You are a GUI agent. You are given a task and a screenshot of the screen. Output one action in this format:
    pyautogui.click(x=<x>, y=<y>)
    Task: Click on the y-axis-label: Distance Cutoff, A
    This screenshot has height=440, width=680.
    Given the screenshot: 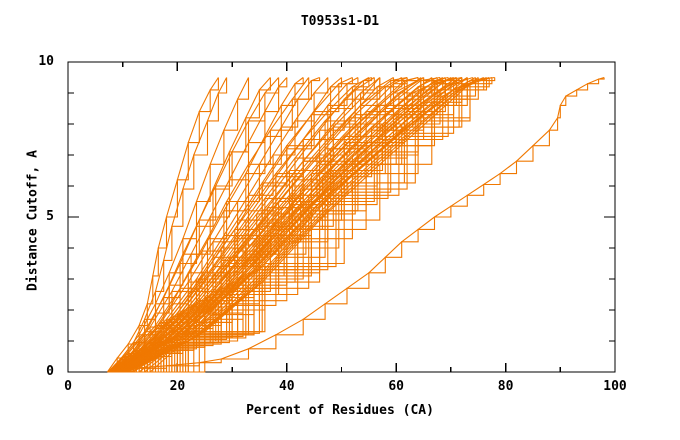 What is the action you would take?
    pyautogui.click(x=33, y=220)
    